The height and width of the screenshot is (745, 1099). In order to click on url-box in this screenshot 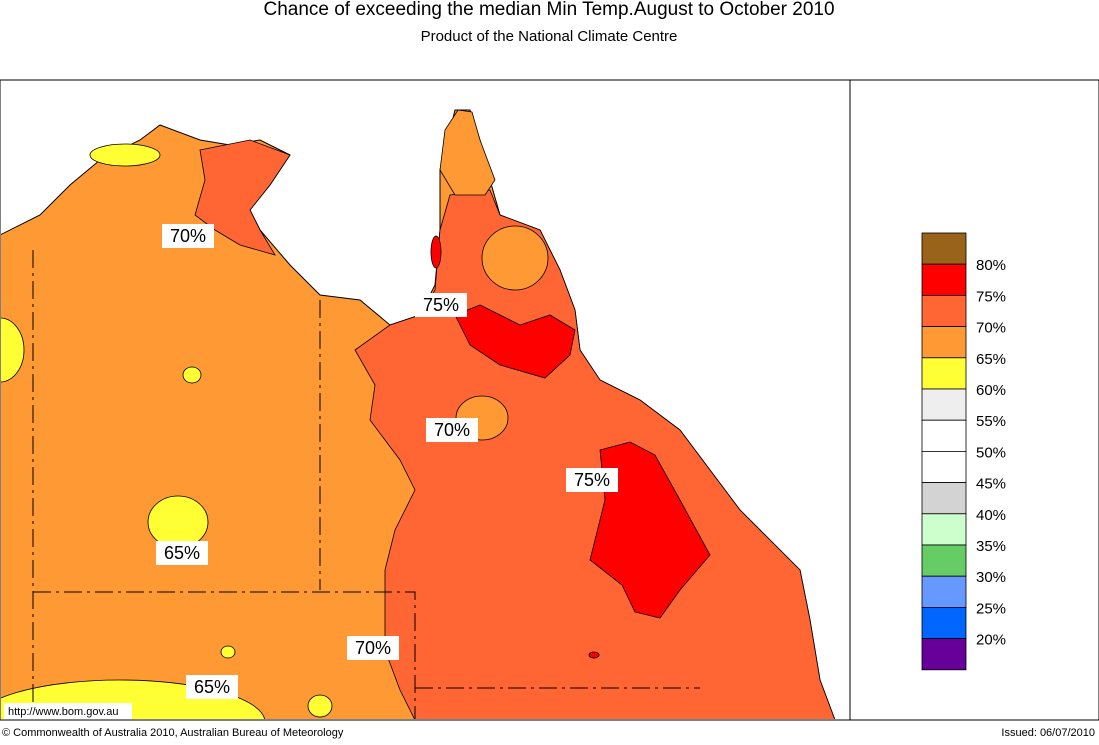, I will do `click(68, 711)`.